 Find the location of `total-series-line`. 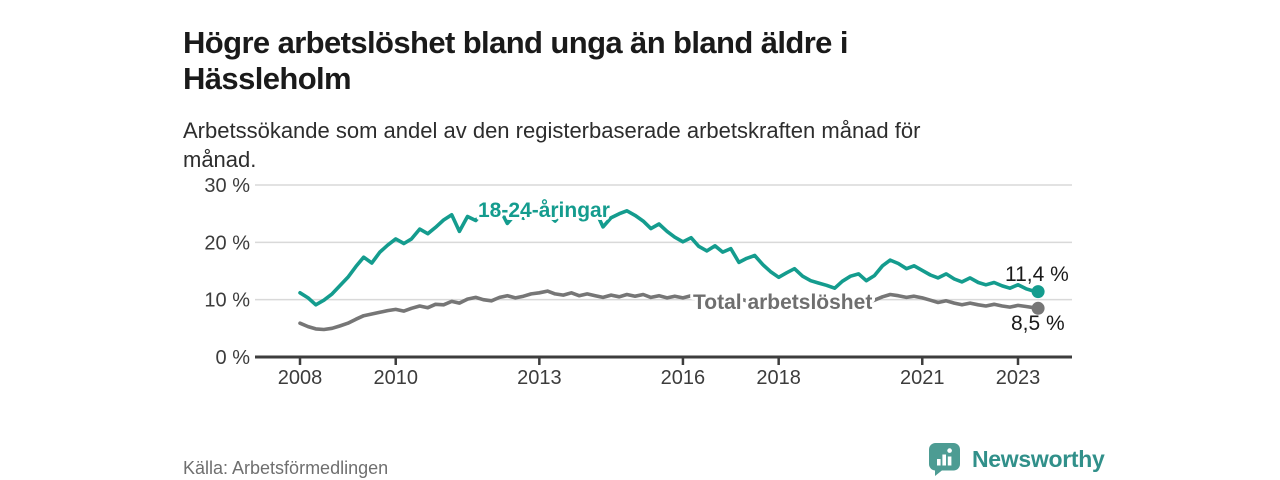

total-series-line is located at coordinates (669, 310).